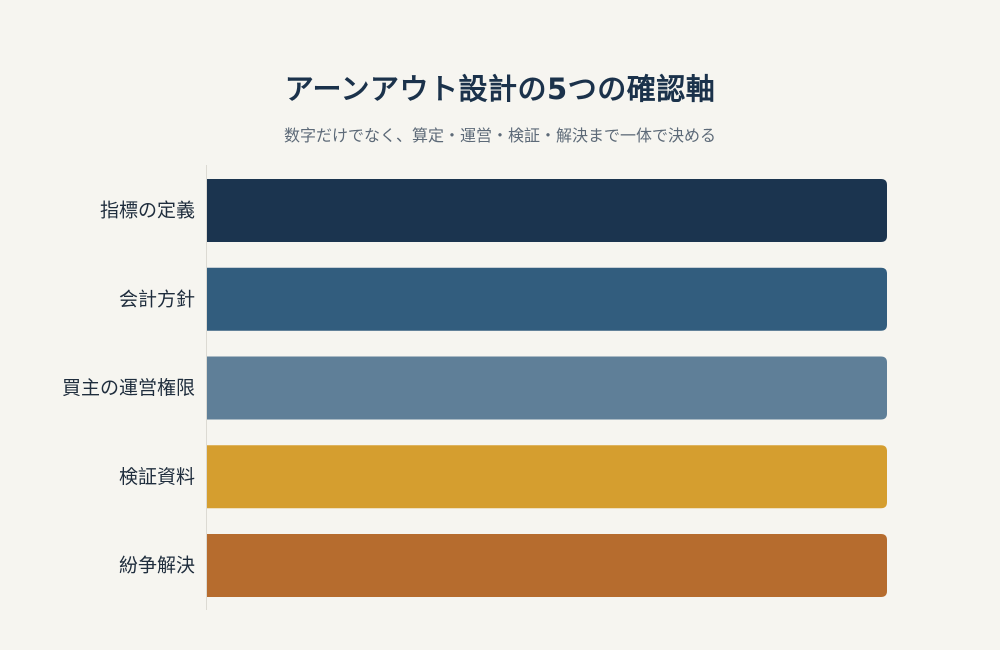  What do you see at coordinates (157, 299) in the screenshot?
I see `category-label-2: 会計方針` at bounding box center [157, 299].